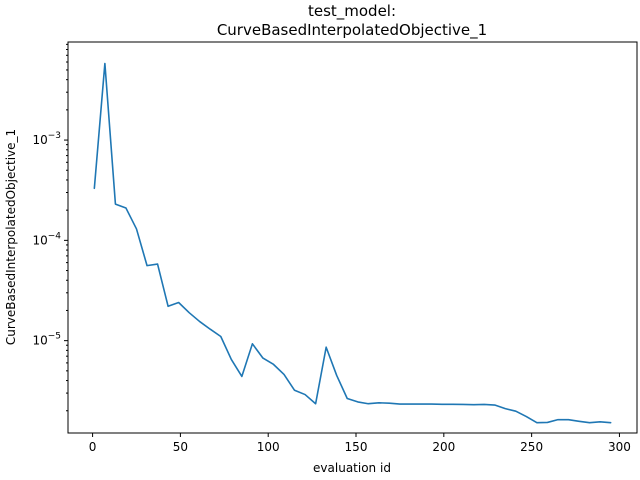 The height and width of the screenshot is (480, 640). Describe the element at coordinates (356, 447) in the screenshot. I see `x-tick-label: 150` at that location.